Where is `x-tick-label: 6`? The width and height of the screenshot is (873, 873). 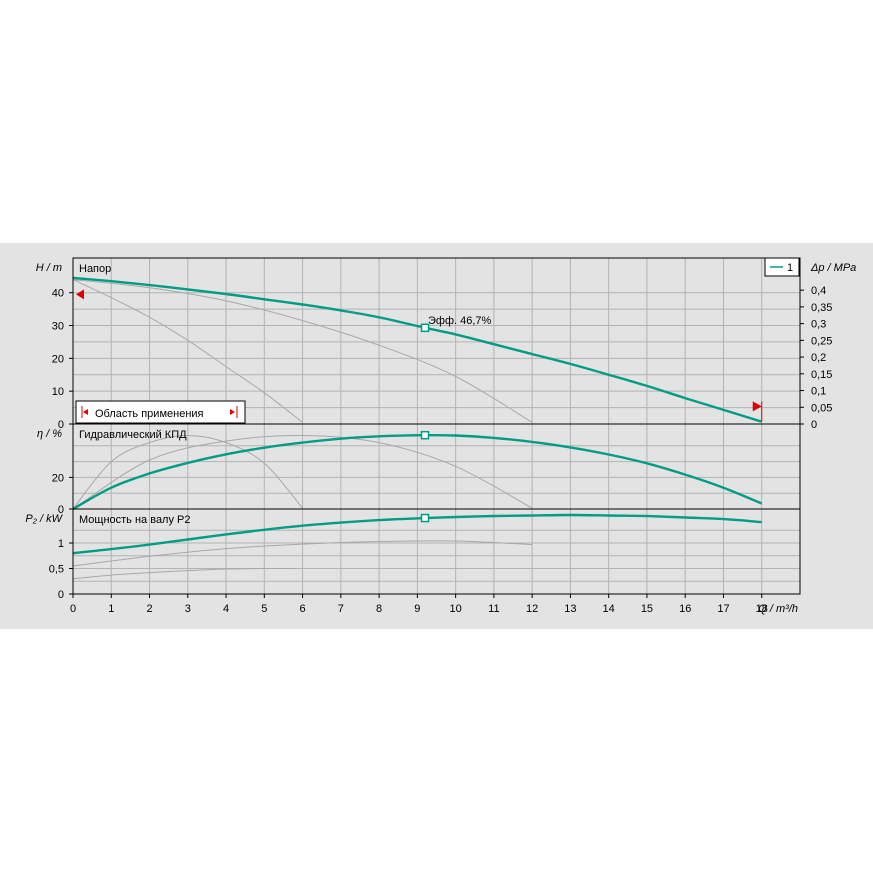 x-tick-label: 6 is located at coordinates (303, 609).